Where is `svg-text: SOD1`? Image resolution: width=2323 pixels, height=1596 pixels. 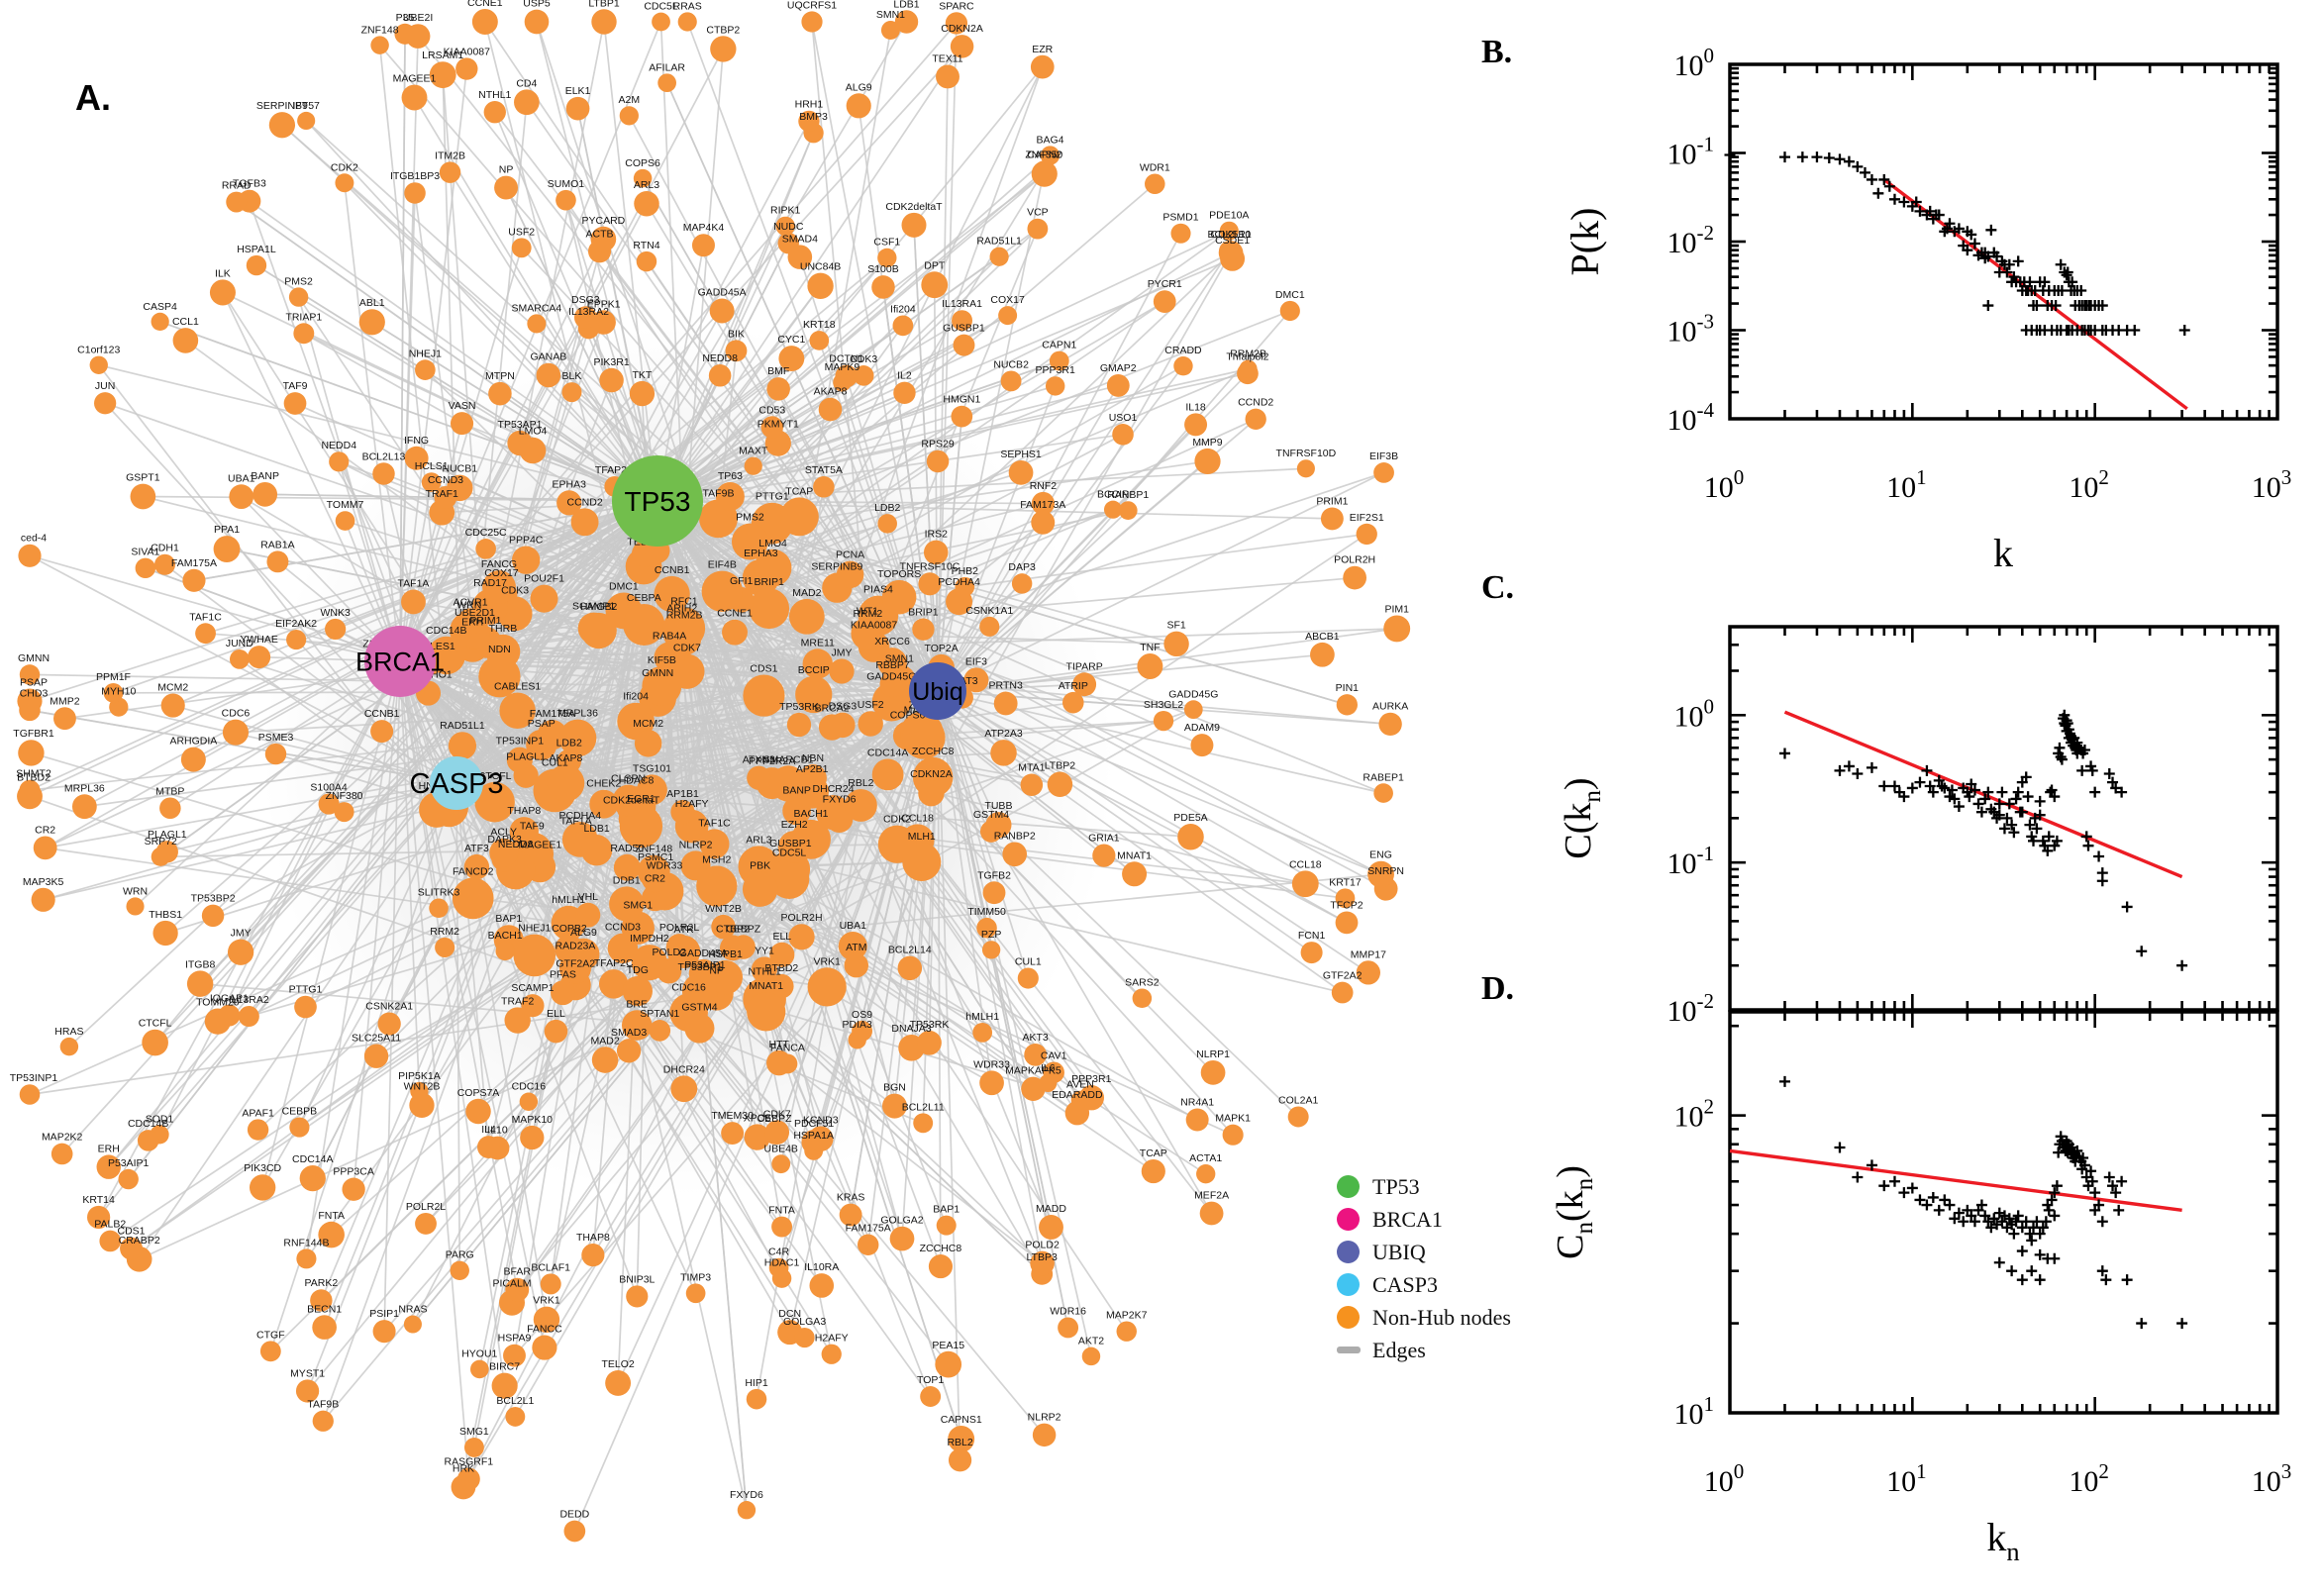
svg-text: SOD1 is located at coordinates (160, 1119).